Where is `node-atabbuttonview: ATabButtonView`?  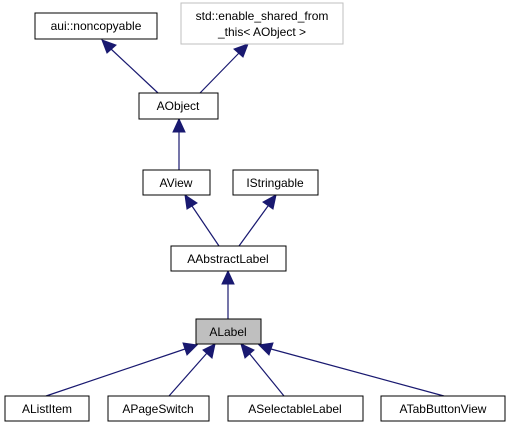 node-atabbuttonview: ATabButtonView is located at coordinates (443, 408).